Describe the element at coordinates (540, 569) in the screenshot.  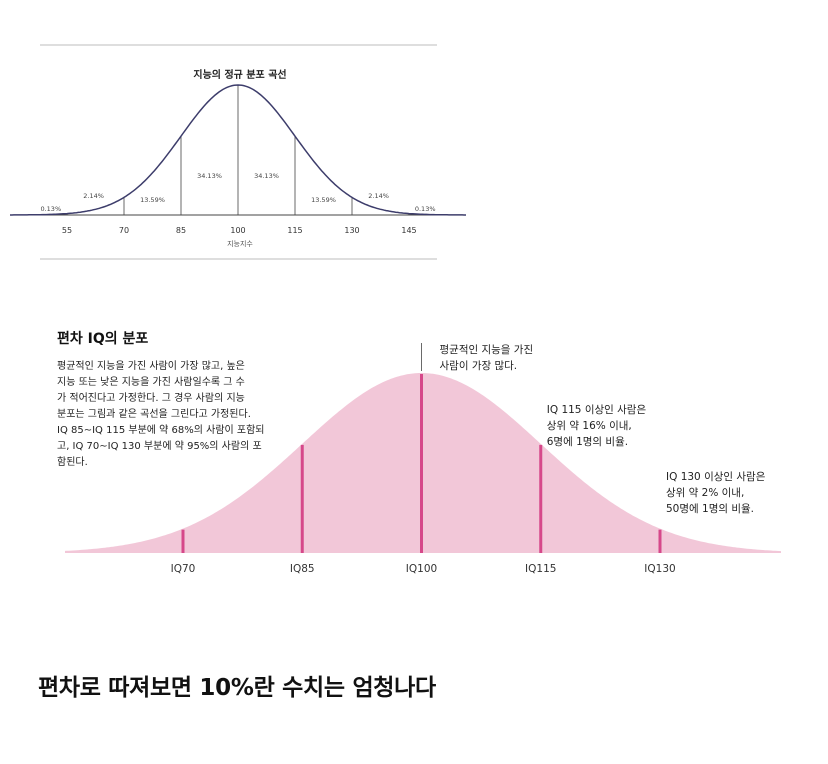
I see `chart2-x-tick: IQ115` at that location.